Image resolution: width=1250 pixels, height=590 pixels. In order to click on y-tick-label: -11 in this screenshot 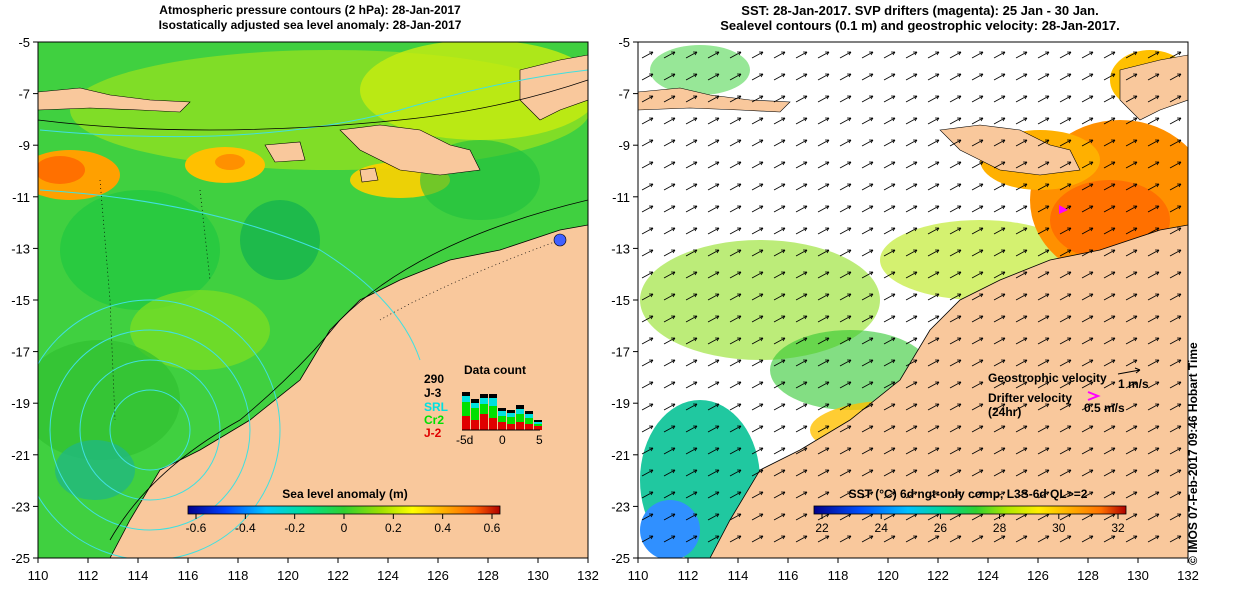, I will do `click(21, 197)`.